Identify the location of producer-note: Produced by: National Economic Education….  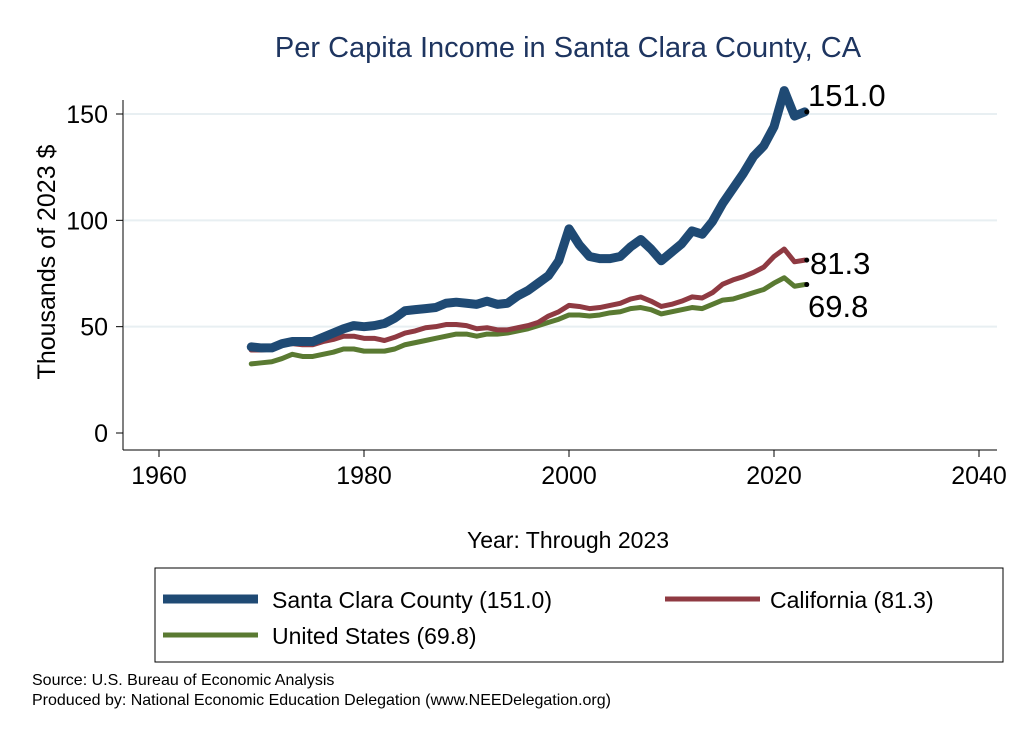
(321, 700).